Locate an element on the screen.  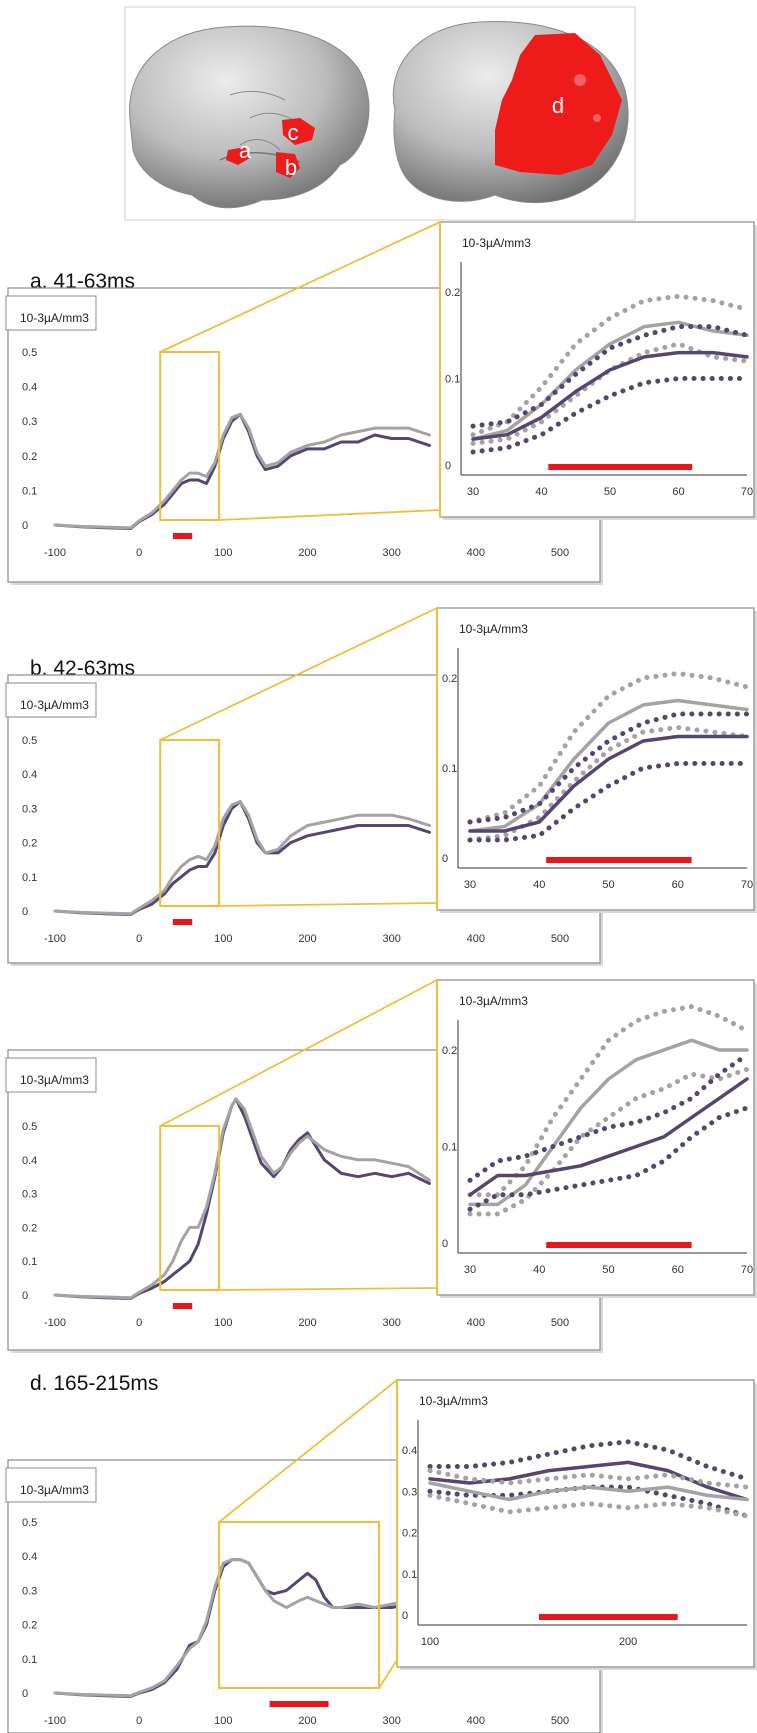
right-brain-view: d is located at coordinates (510, 112).